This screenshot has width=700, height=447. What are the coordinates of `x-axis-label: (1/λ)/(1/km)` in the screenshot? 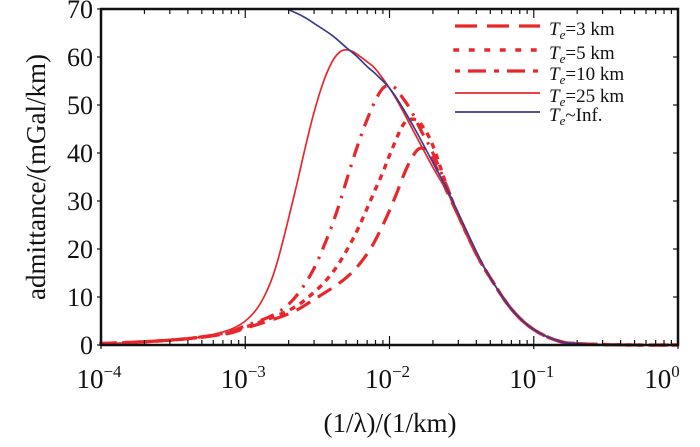 It's located at (389, 423).